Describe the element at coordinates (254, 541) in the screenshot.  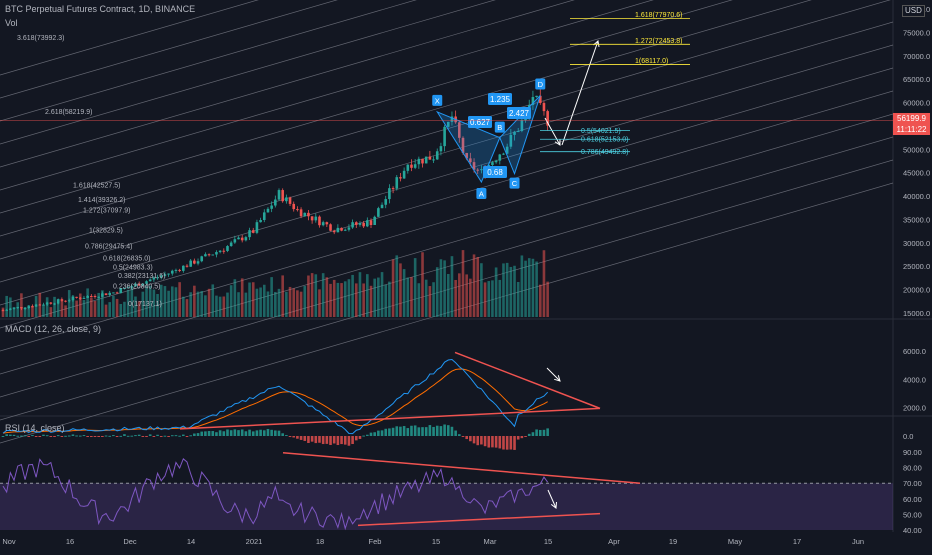
I see `time-tick-label: 2021` at that location.